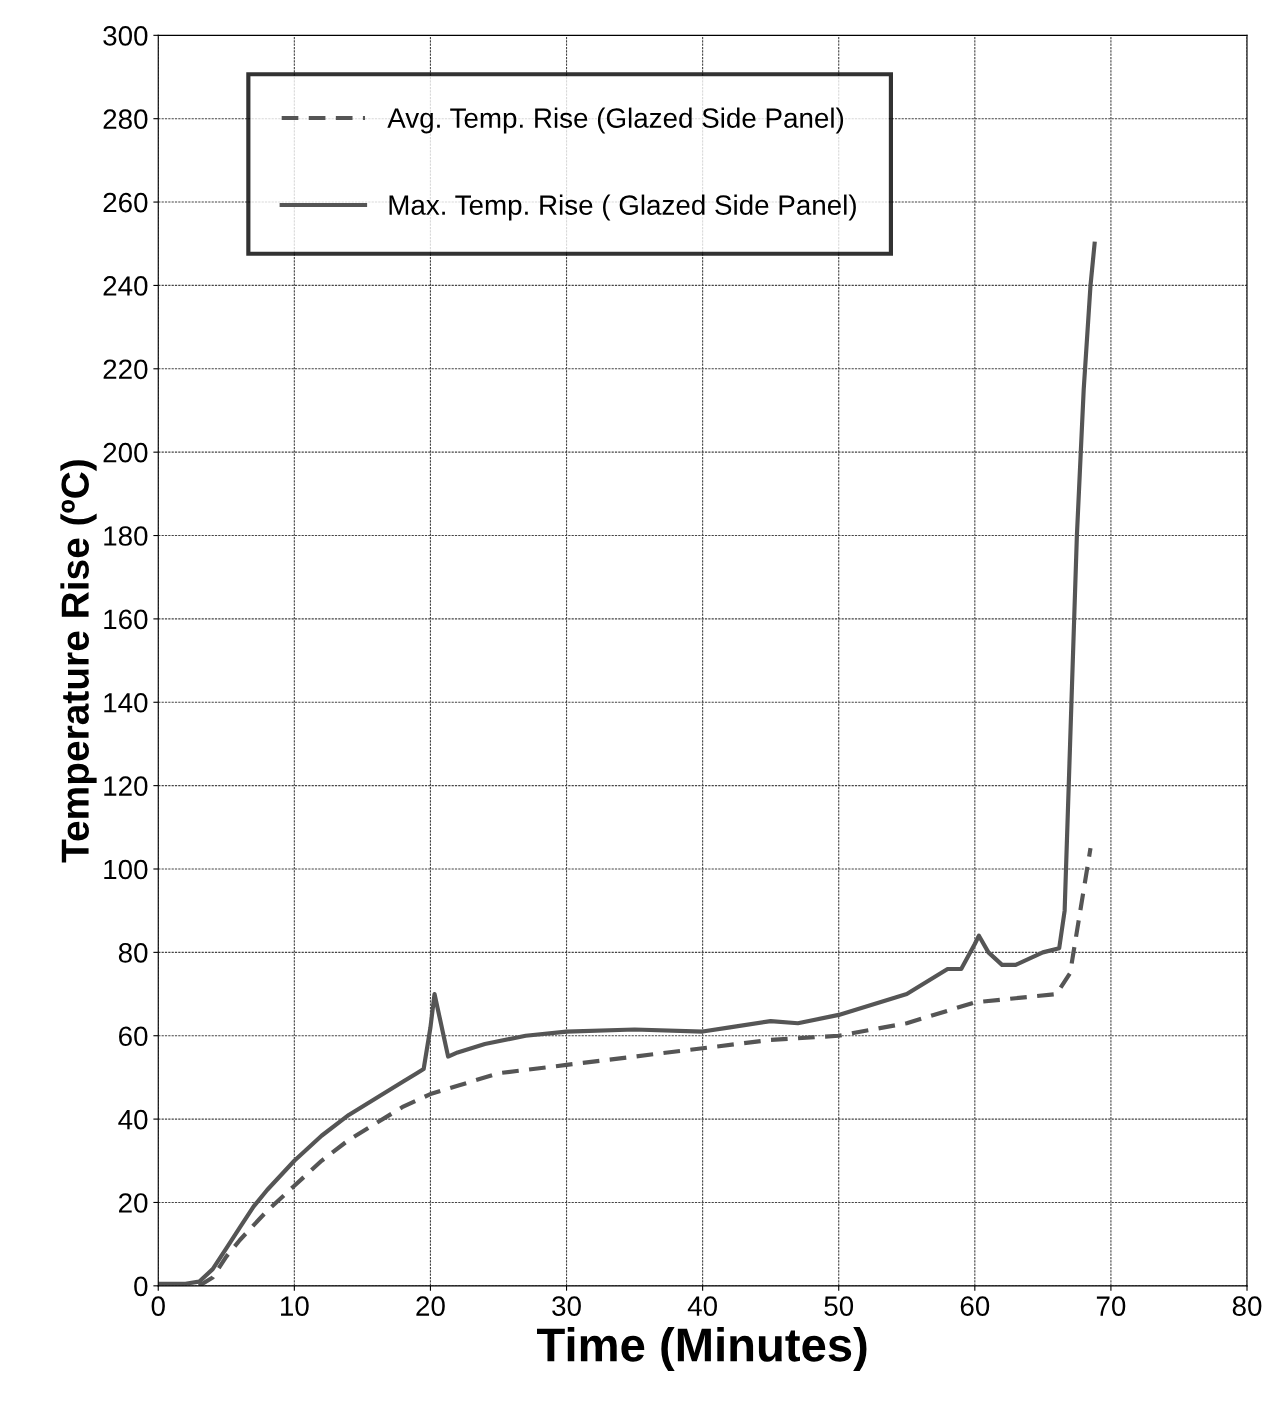 This screenshot has height=1413, width=1266. What do you see at coordinates (125, 286) in the screenshot?
I see `y-tick-label: 240` at bounding box center [125, 286].